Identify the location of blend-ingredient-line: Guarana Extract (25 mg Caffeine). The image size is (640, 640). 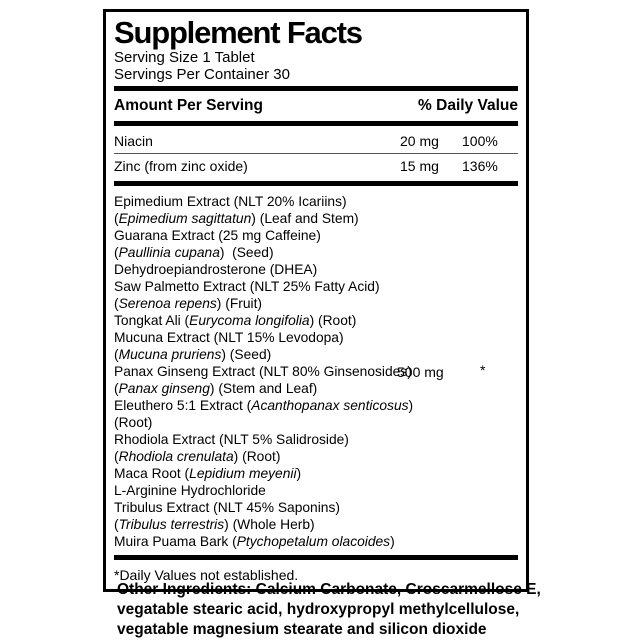
(316, 235).